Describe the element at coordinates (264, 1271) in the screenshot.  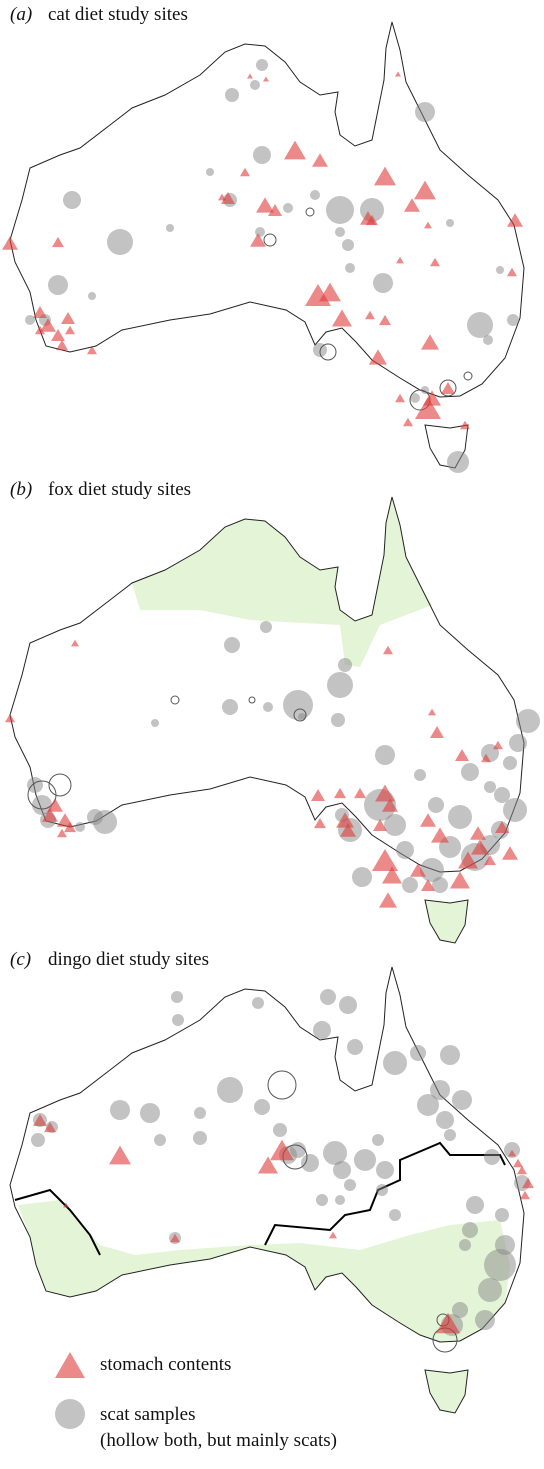
I see `fox-range` at that location.